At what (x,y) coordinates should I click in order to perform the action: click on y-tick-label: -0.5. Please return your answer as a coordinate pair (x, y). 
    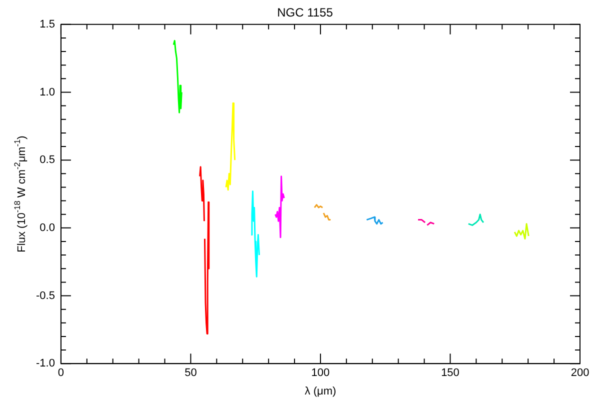
    Looking at the image, I should click on (45, 296).